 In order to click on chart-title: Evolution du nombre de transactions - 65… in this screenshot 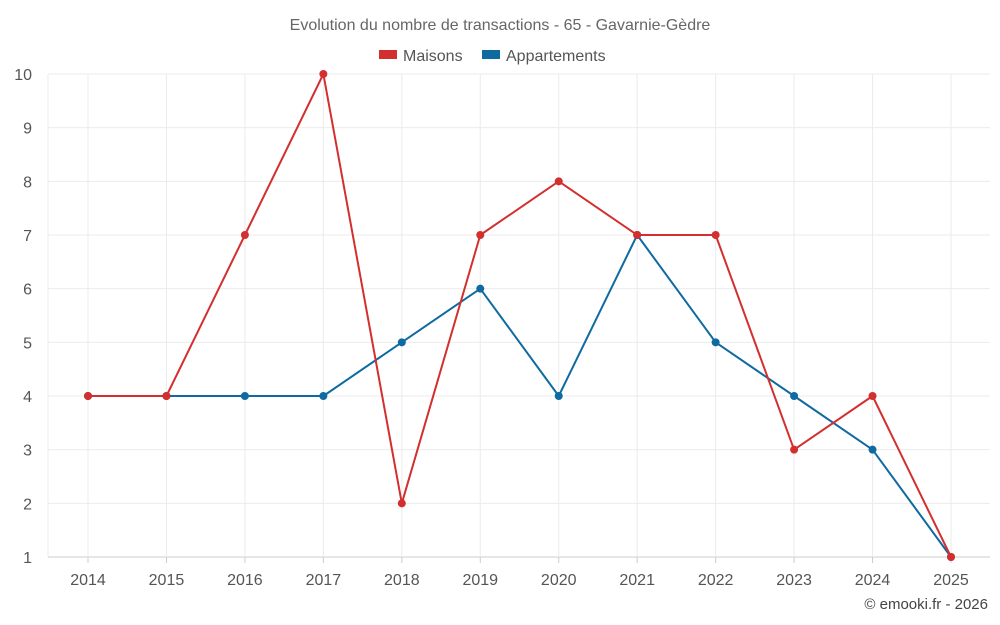, I will do `click(500, 25)`.